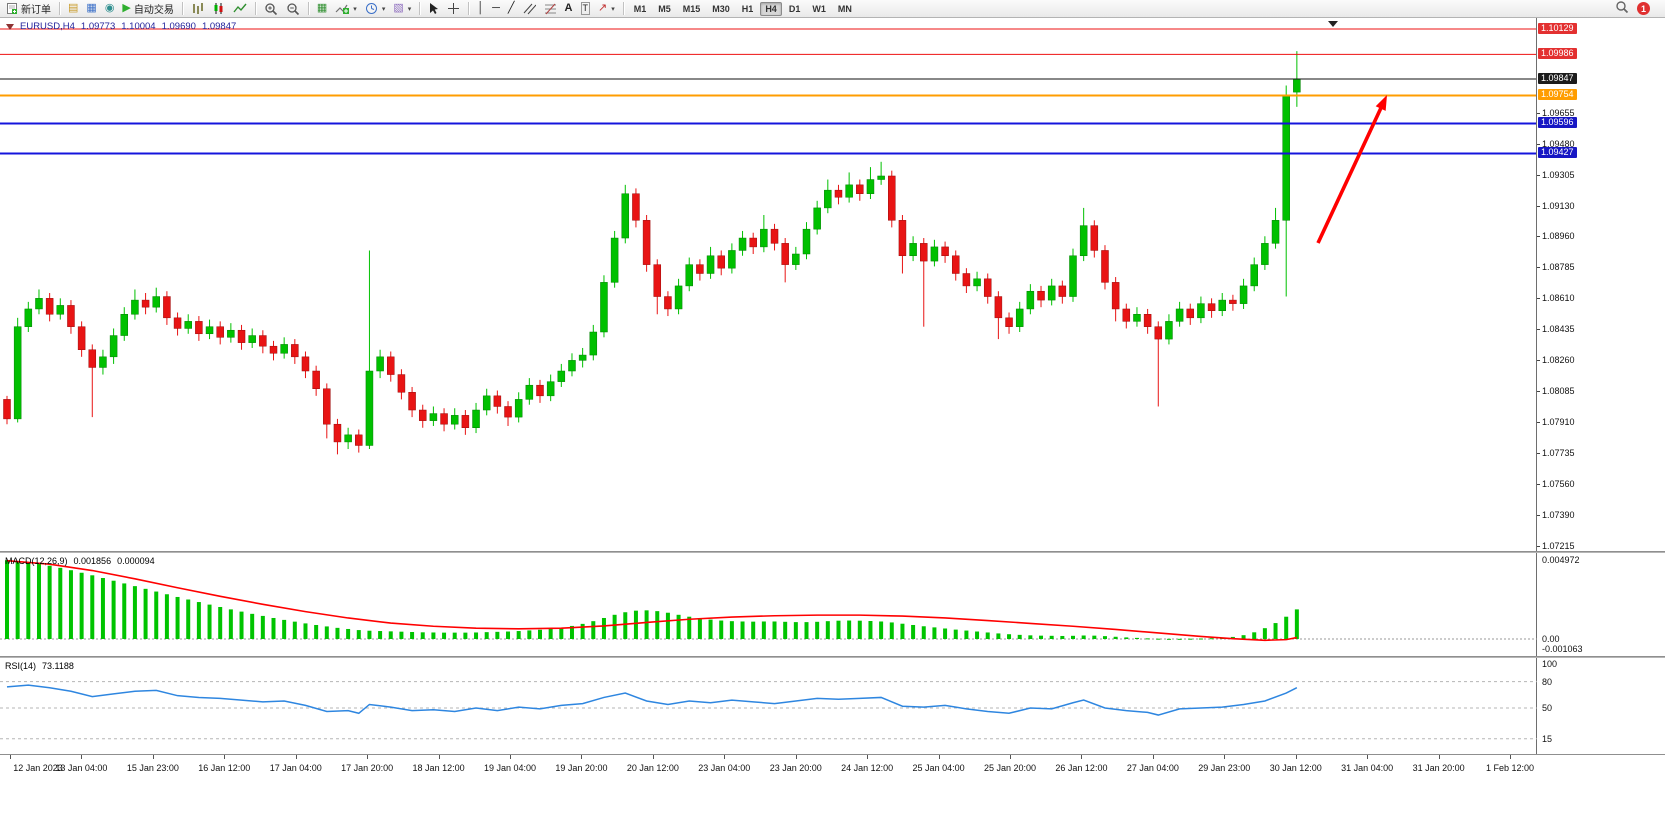 The width and height of the screenshot is (1665, 831). What do you see at coordinates (844, 8) in the screenshot?
I see `timeframe-button-mn: MN` at bounding box center [844, 8].